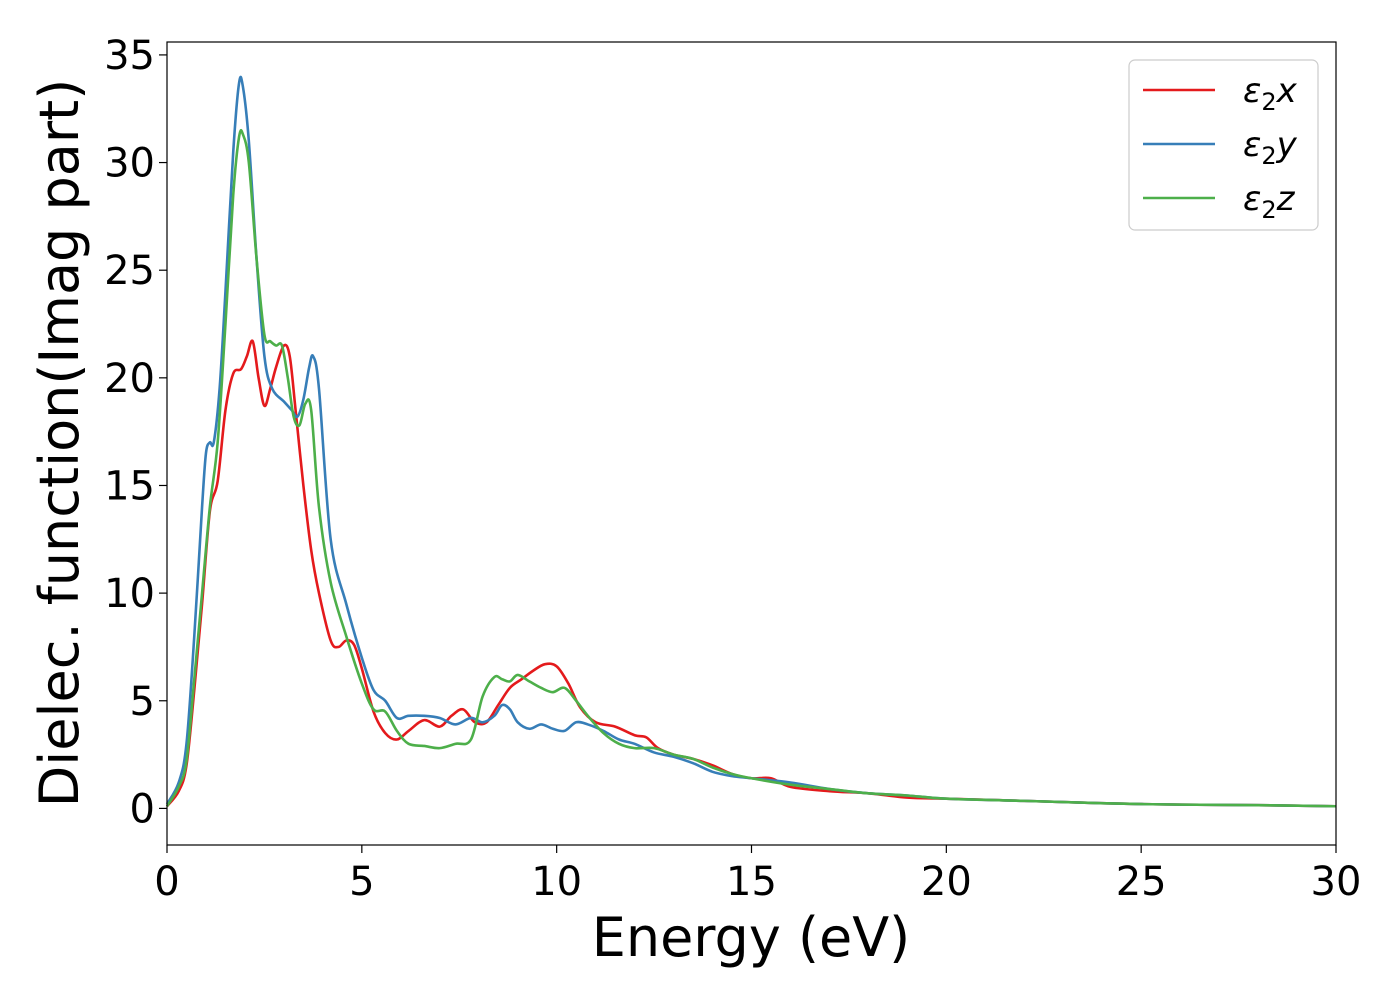 The height and width of the screenshot is (1000, 1400). Describe the element at coordinates (142, 809) in the screenshot. I see `y-tick-label: 0` at that location.